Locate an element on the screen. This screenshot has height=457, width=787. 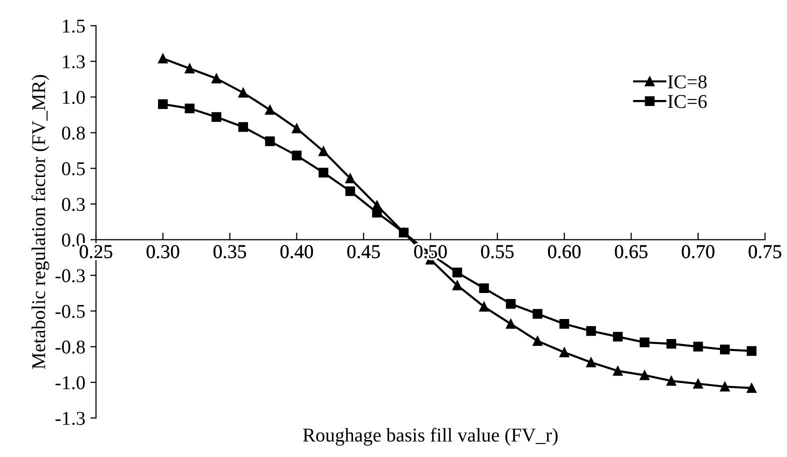
y-tick-label: -0.5 is located at coordinates (70, 311).